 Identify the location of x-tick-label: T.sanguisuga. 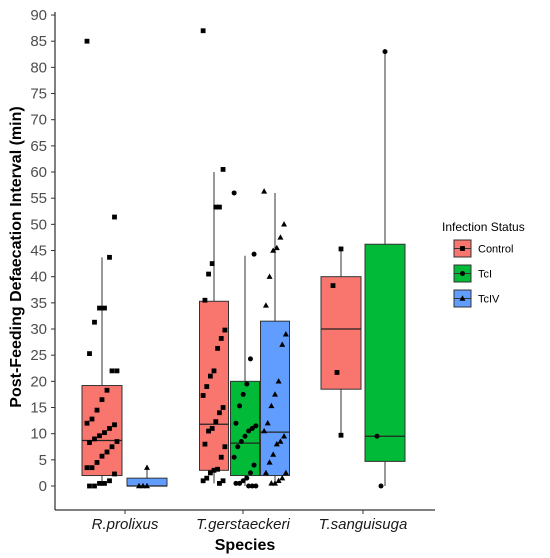
(363, 524).